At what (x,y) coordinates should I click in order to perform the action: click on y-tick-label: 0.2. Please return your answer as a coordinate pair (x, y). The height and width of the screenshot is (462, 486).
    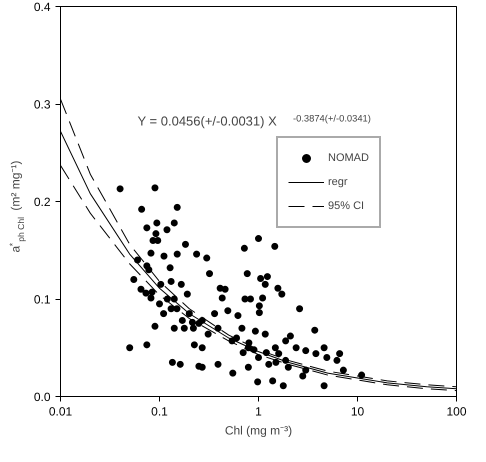
    Looking at the image, I should click on (42, 202).